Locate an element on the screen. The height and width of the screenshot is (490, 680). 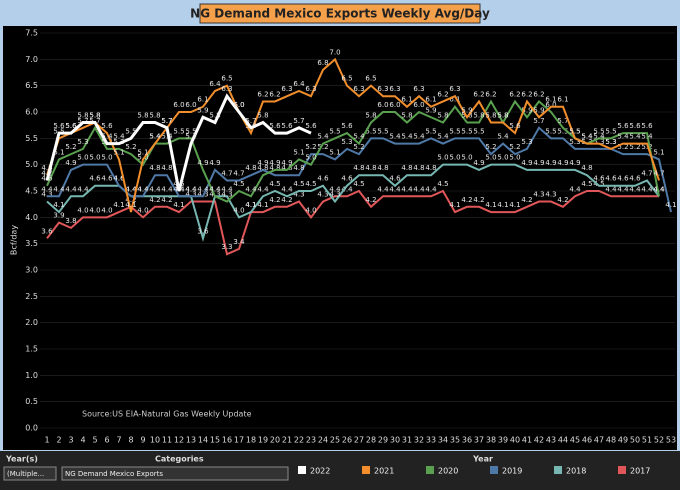
y-tick-label: 5.5 is located at coordinates (31, 138).